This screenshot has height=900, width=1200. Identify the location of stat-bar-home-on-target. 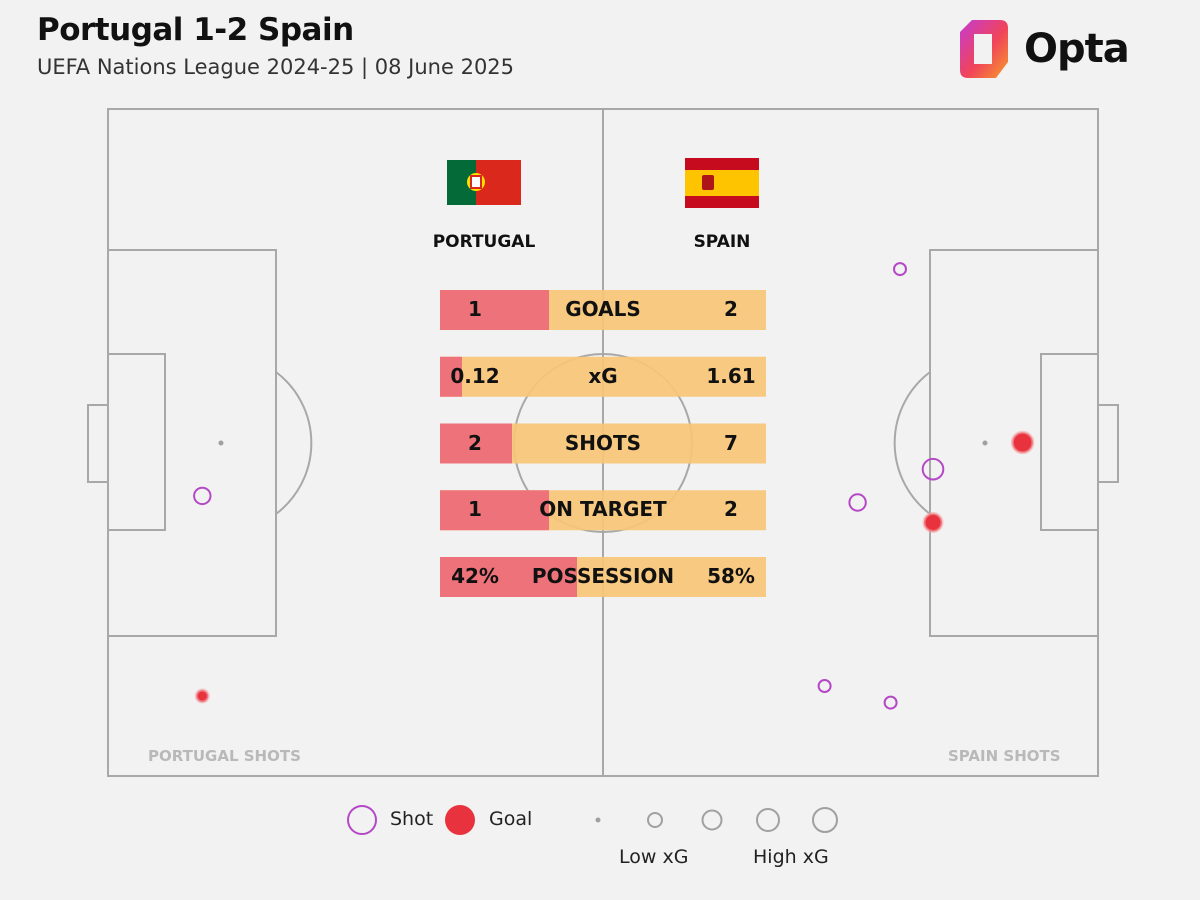
(494, 510).